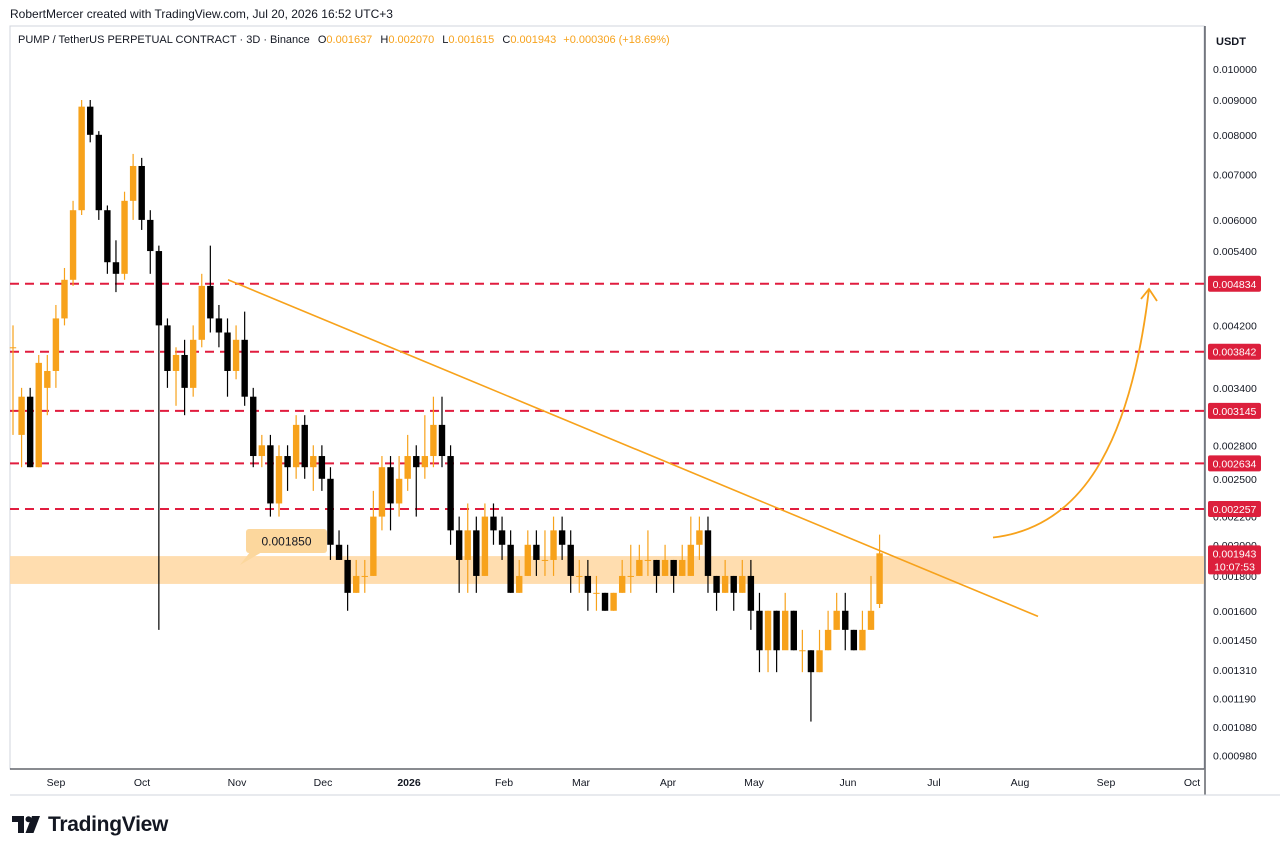 The width and height of the screenshot is (1280, 854). What do you see at coordinates (56, 783) in the screenshot?
I see `time-tick-label: Sep` at bounding box center [56, 783].